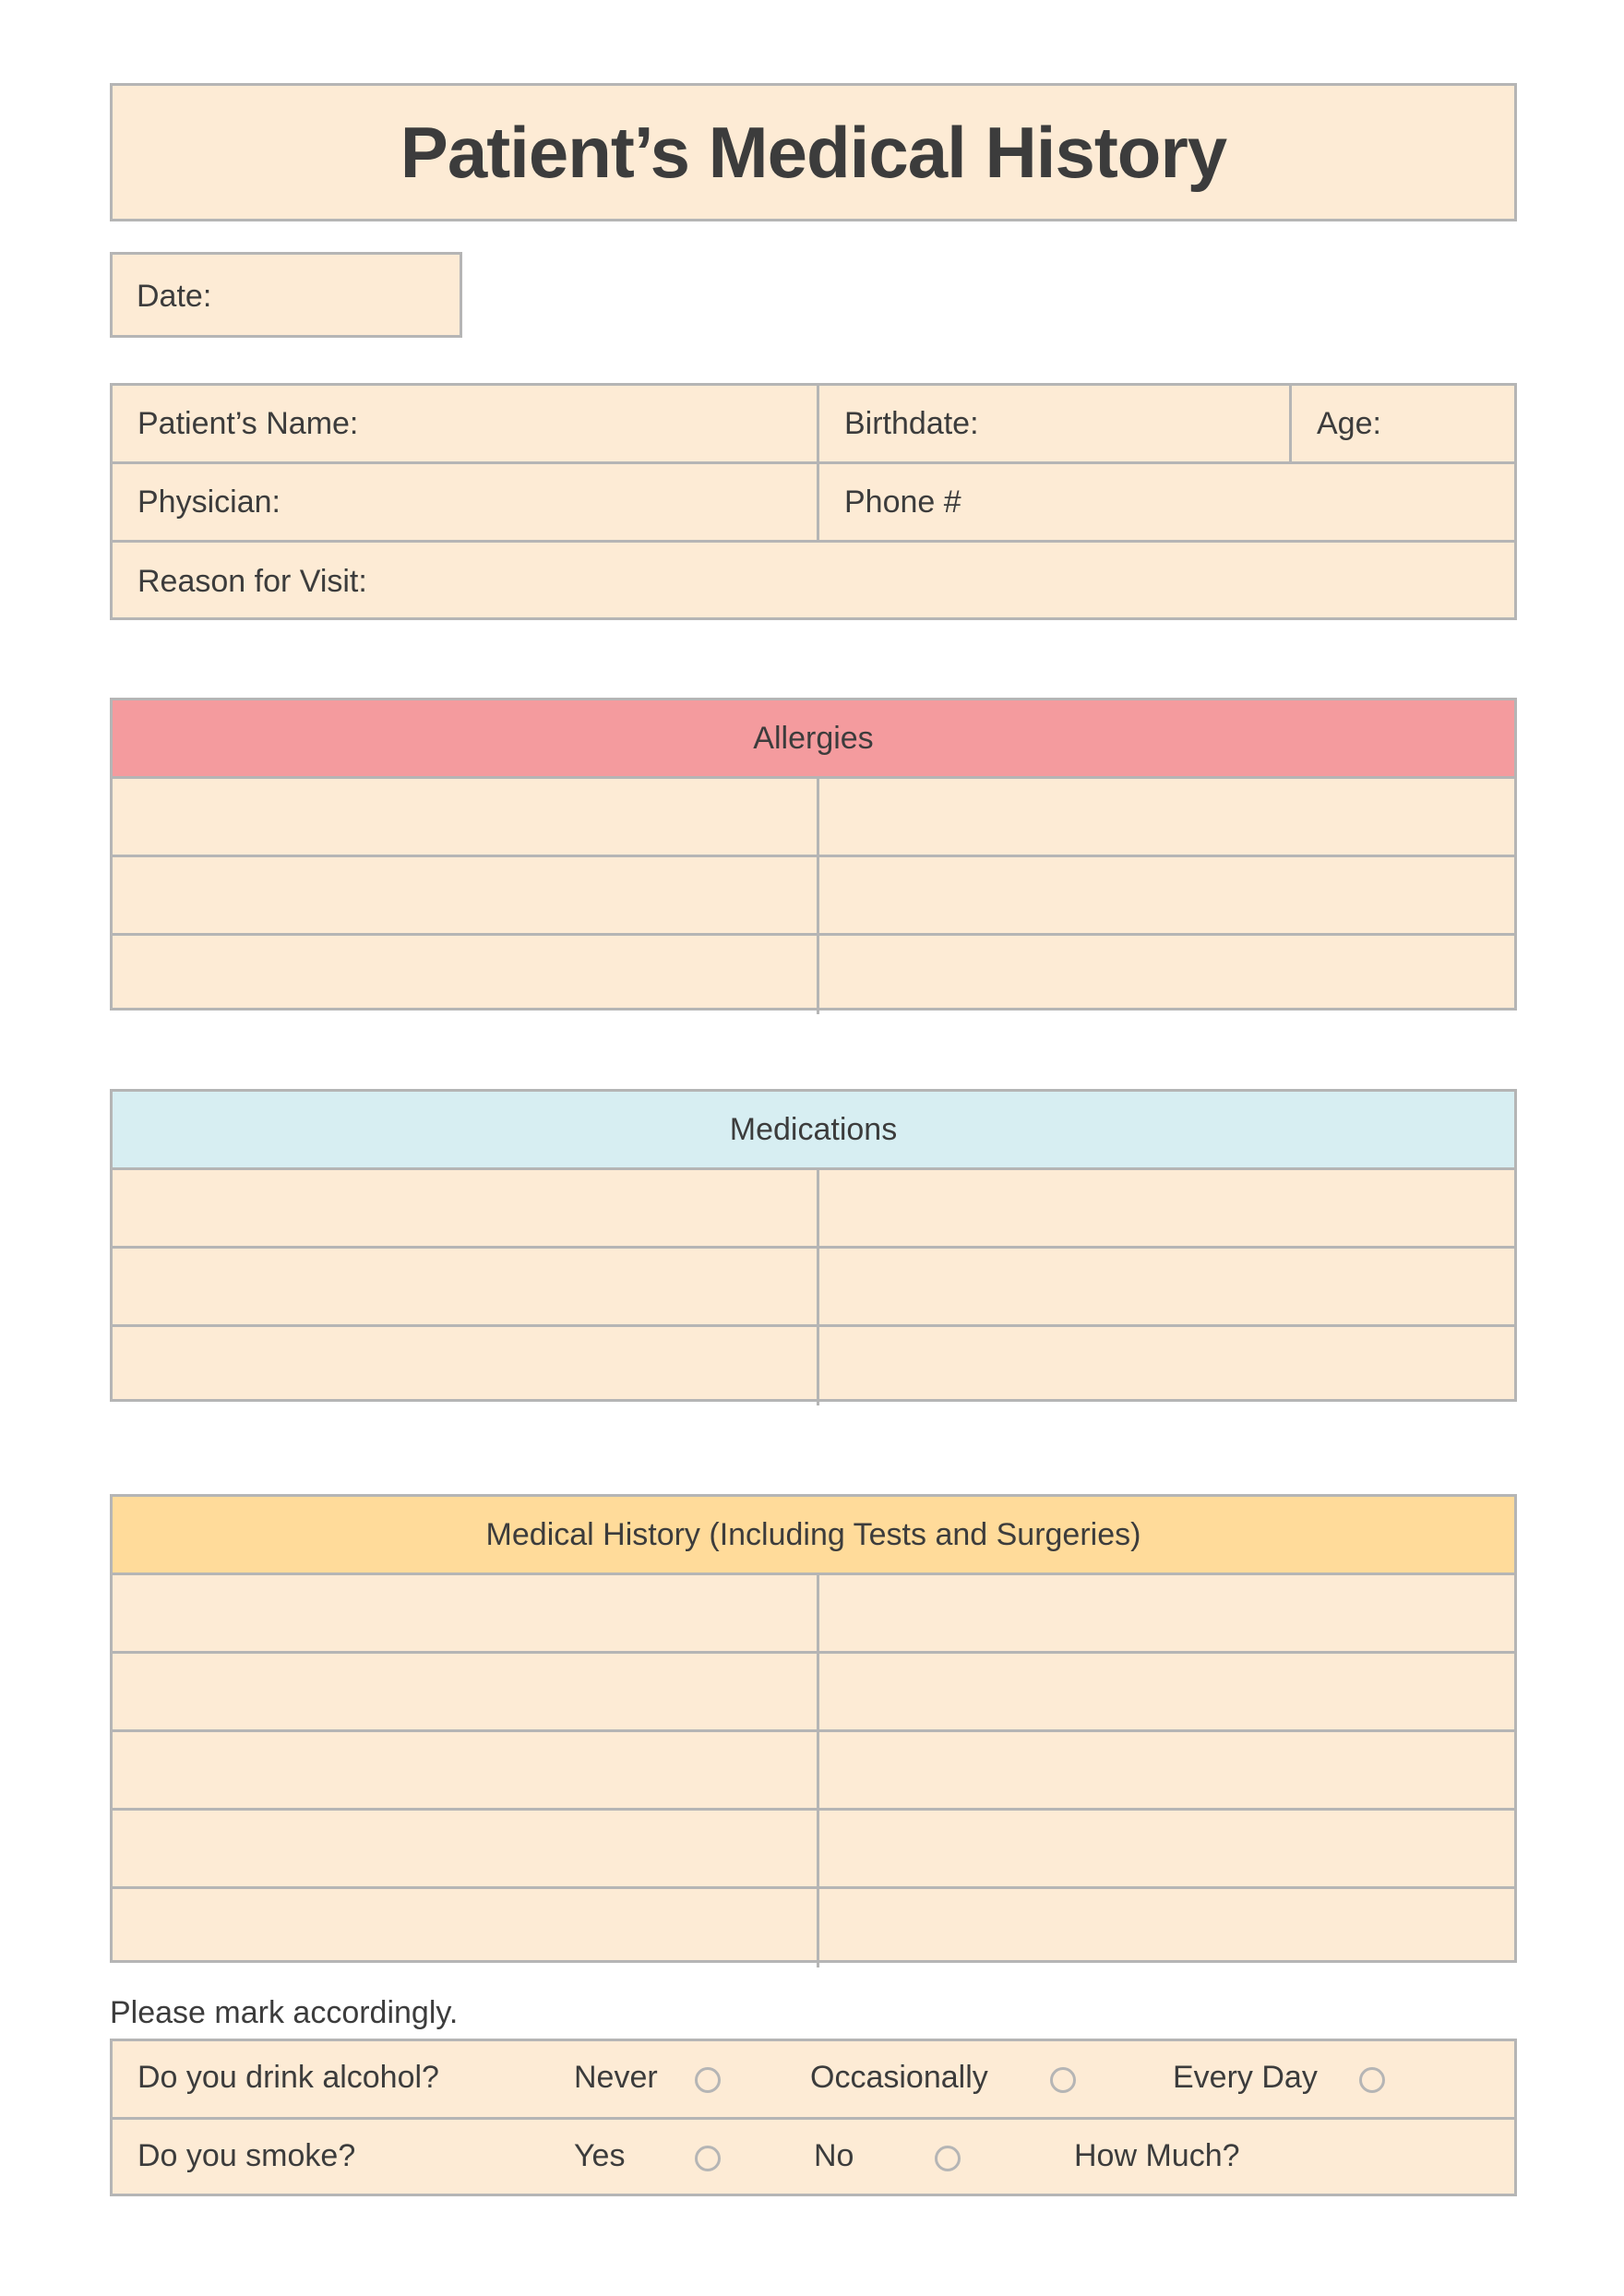  What do you see at coordinates (248, 423) in the screenshot?
I see `patient-name-label: Patient’s Name:` at bounding box center [248, 423].